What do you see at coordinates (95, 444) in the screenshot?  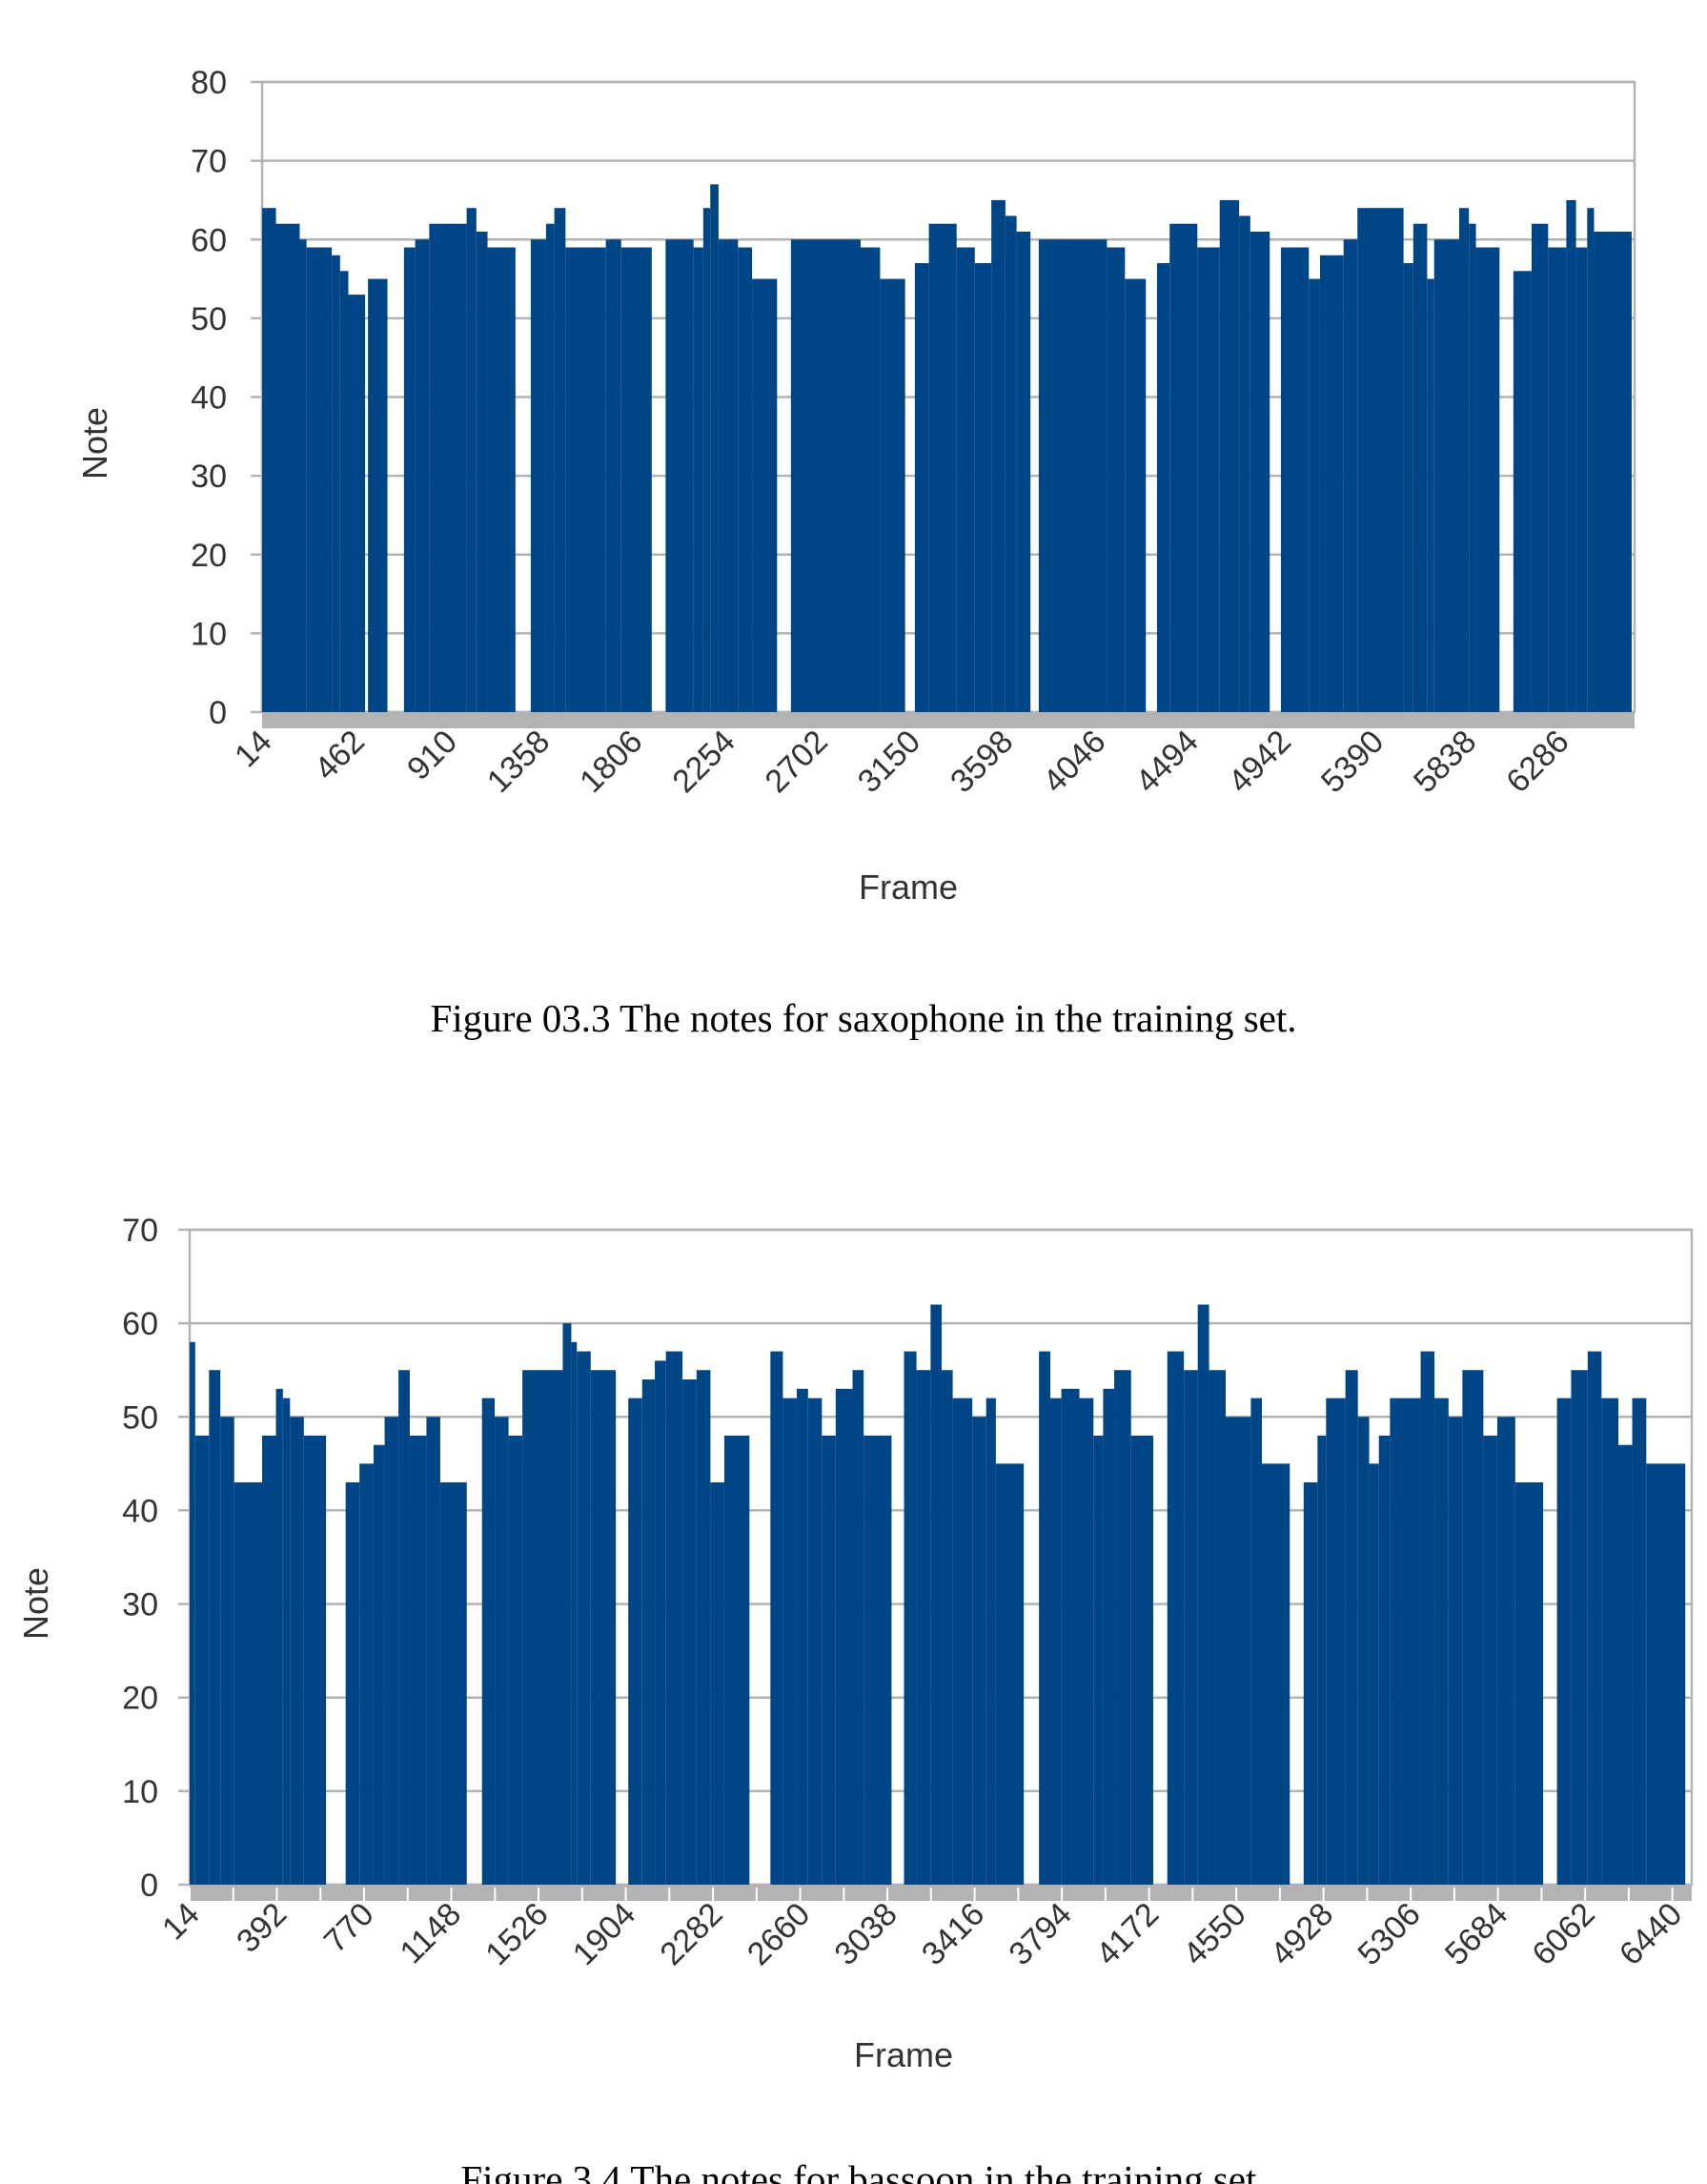 I see `y-axis-title: Note` at bounding box center [95, 444].